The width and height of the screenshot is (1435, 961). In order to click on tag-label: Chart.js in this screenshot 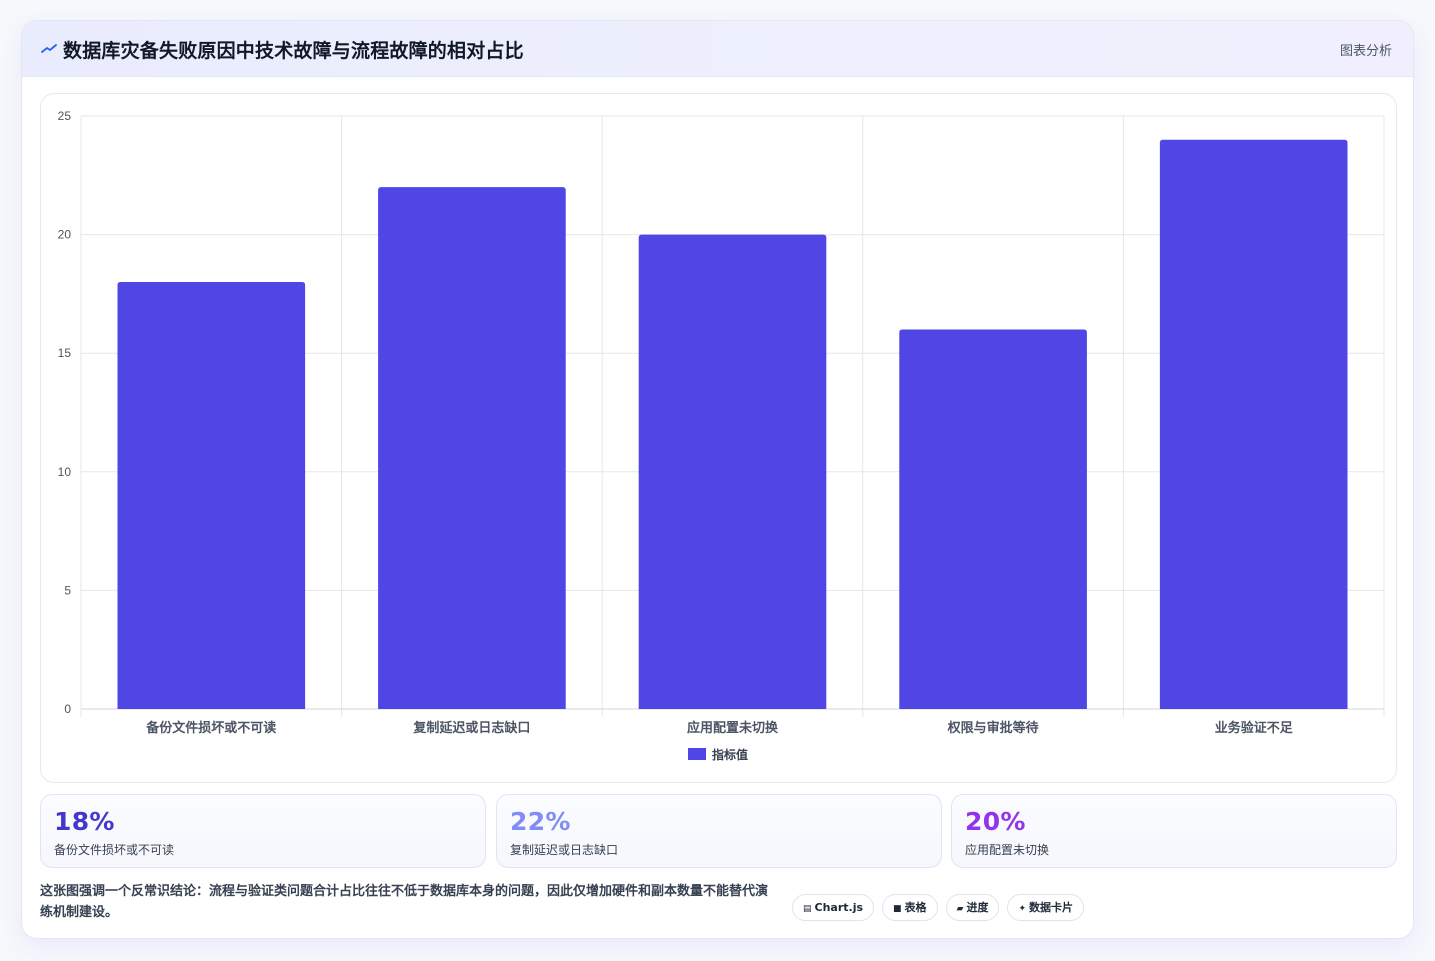, I will do `click(839, 907)`.